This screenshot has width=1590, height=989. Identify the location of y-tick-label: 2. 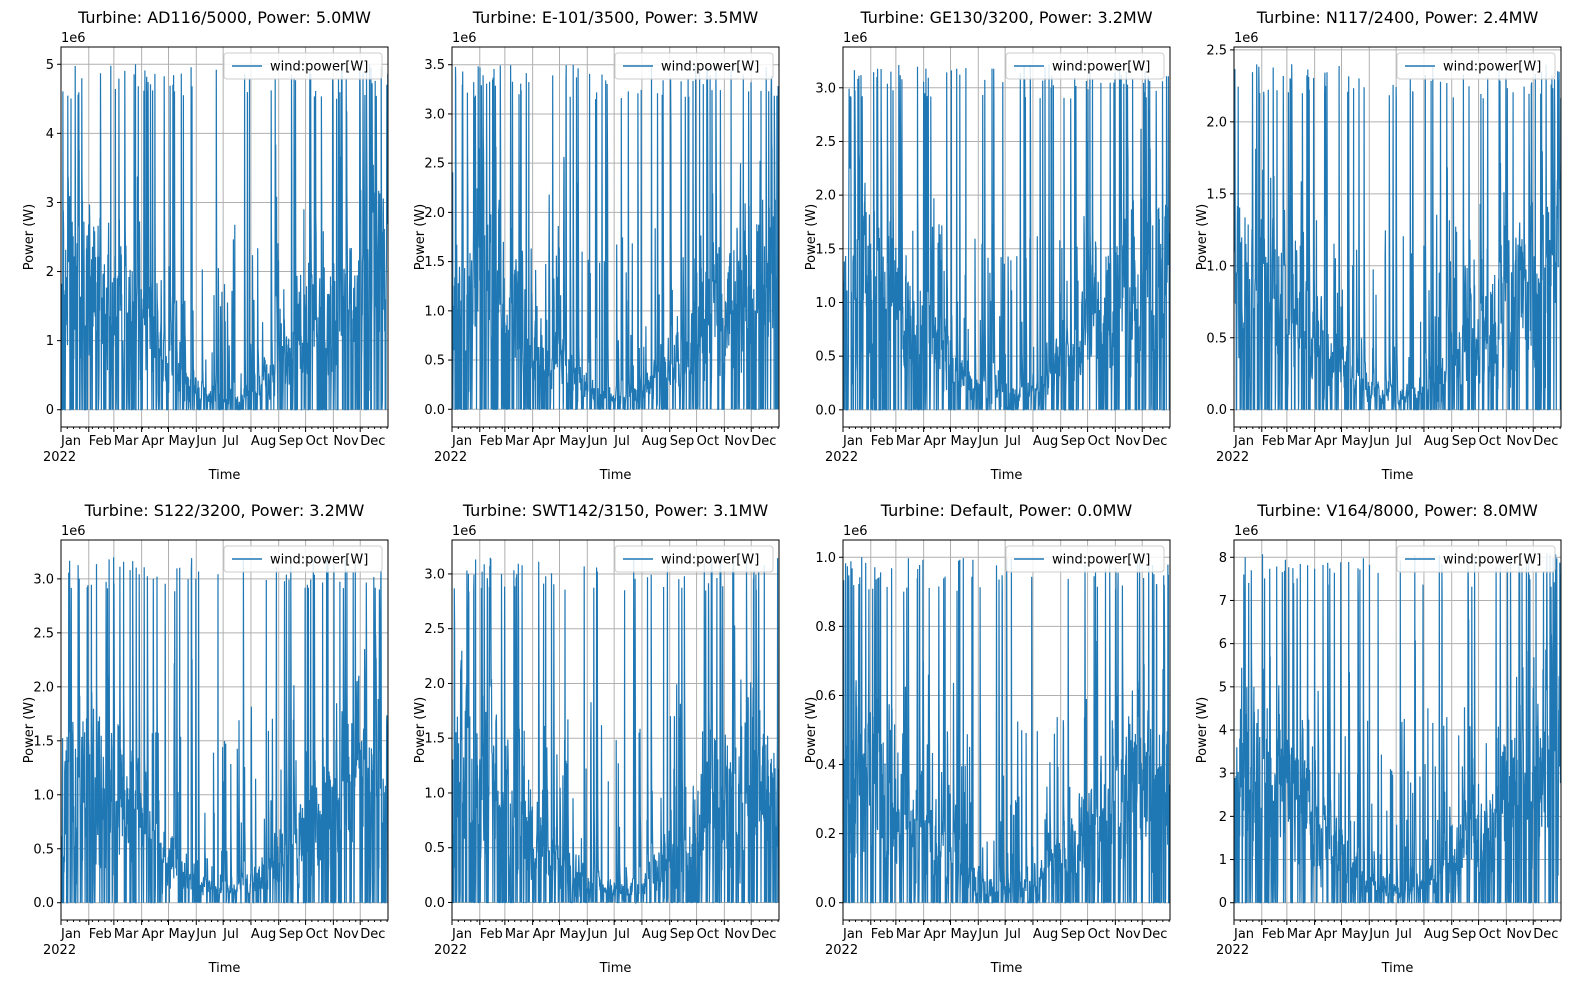
(50, 272).